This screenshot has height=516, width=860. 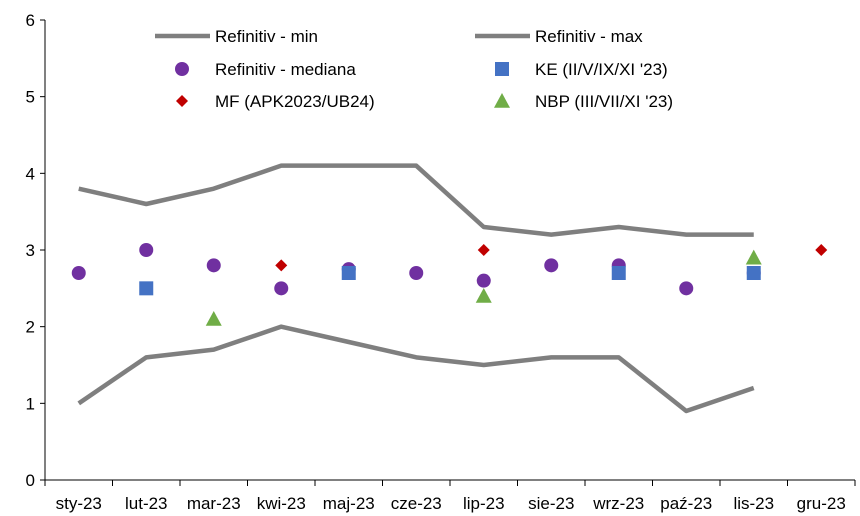 What do you see at coordinates (79, 503) in the screenshot?
I see `x-tick-label: sty-23` at bounding box center [79, 503].